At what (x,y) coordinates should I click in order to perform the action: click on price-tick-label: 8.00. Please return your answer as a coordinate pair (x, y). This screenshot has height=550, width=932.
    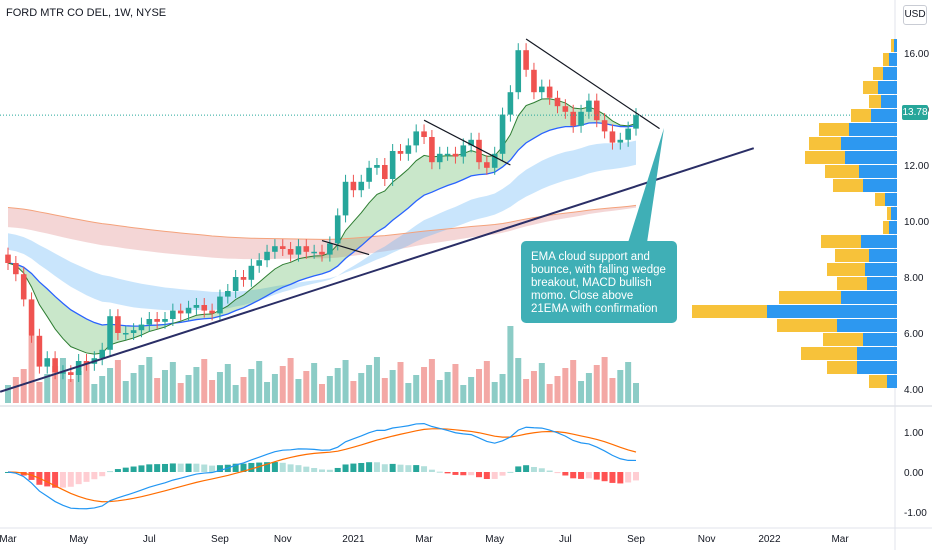
    Looking at the image, I should click on (914, 278).